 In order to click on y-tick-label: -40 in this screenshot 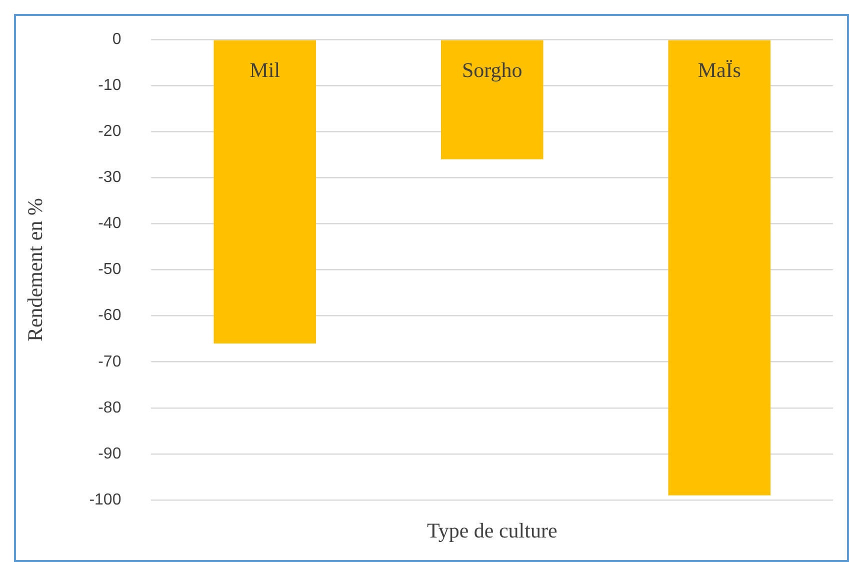, I will do `click(110, 223)`.